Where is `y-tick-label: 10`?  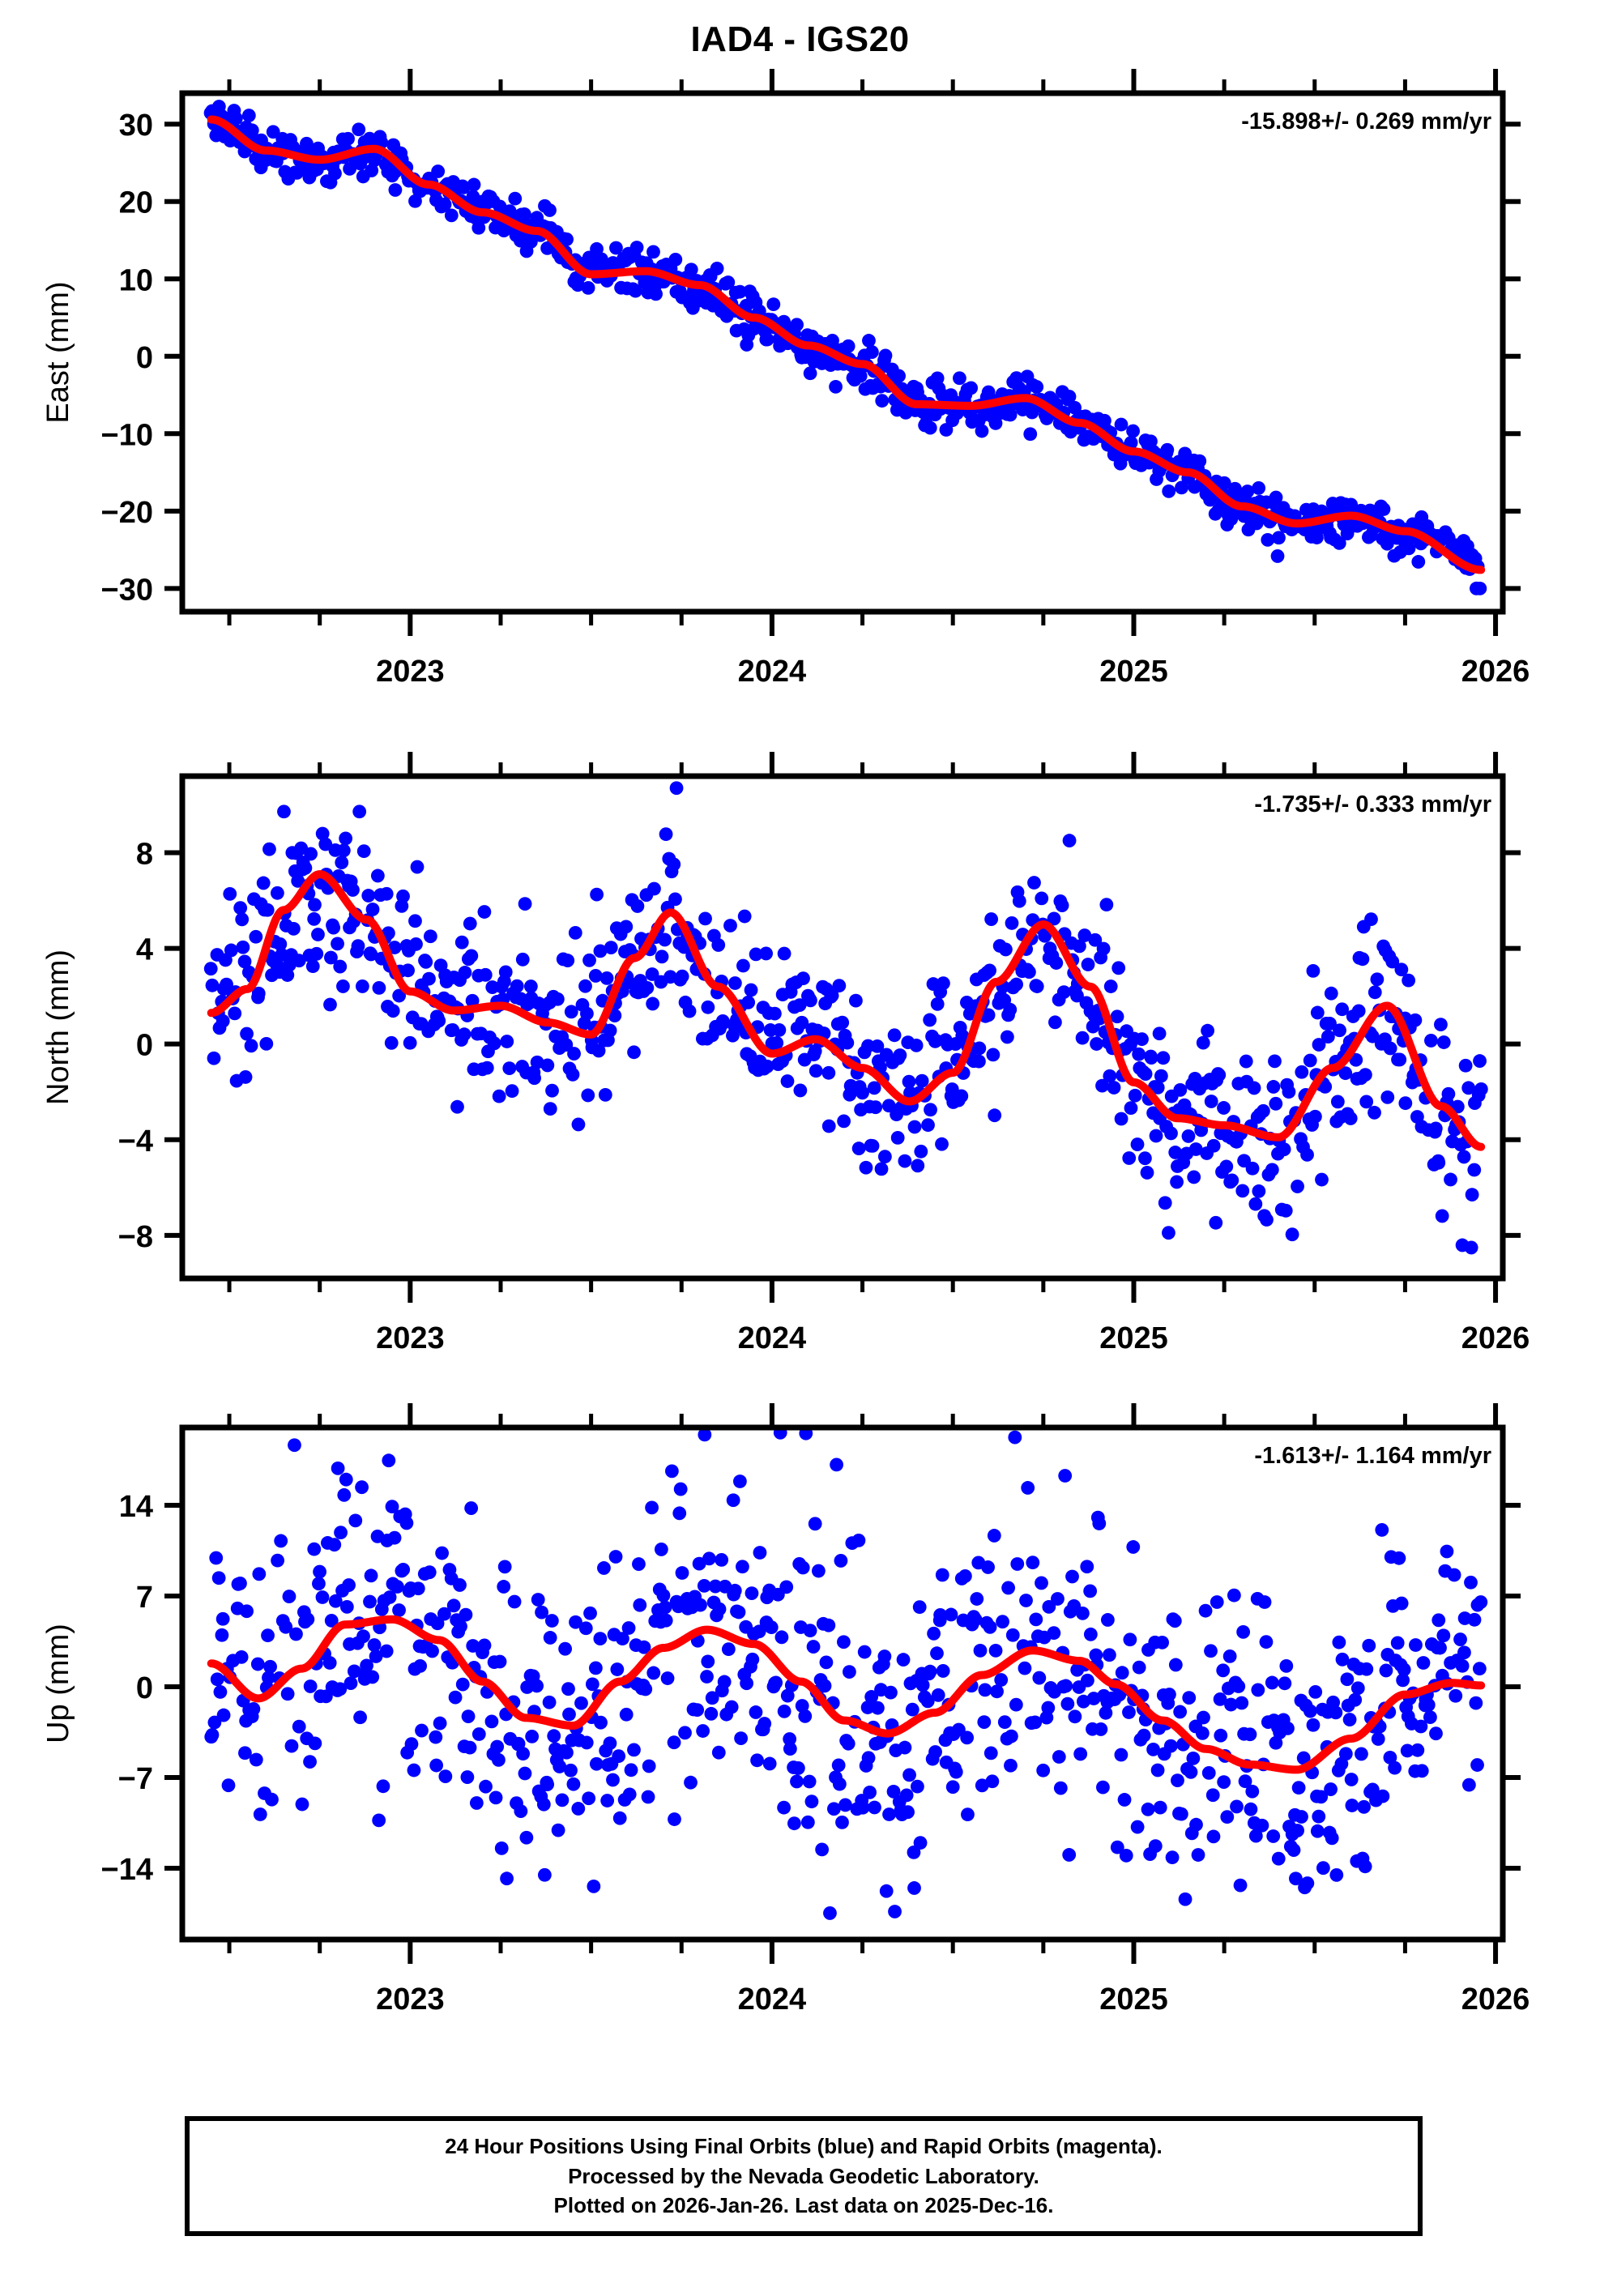 y-tick-label: 10 is located at coordinates (136, 280).